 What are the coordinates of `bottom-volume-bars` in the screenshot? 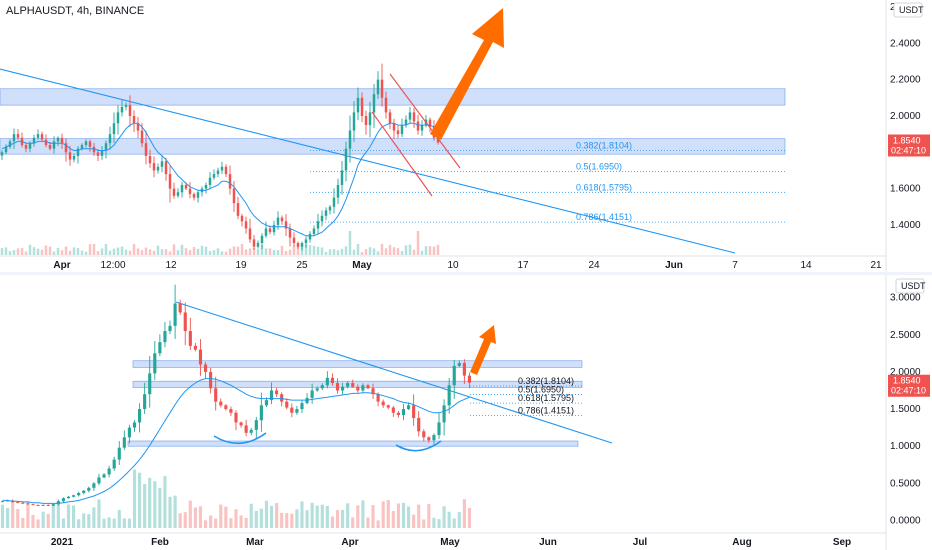 It's located at (236, 498).